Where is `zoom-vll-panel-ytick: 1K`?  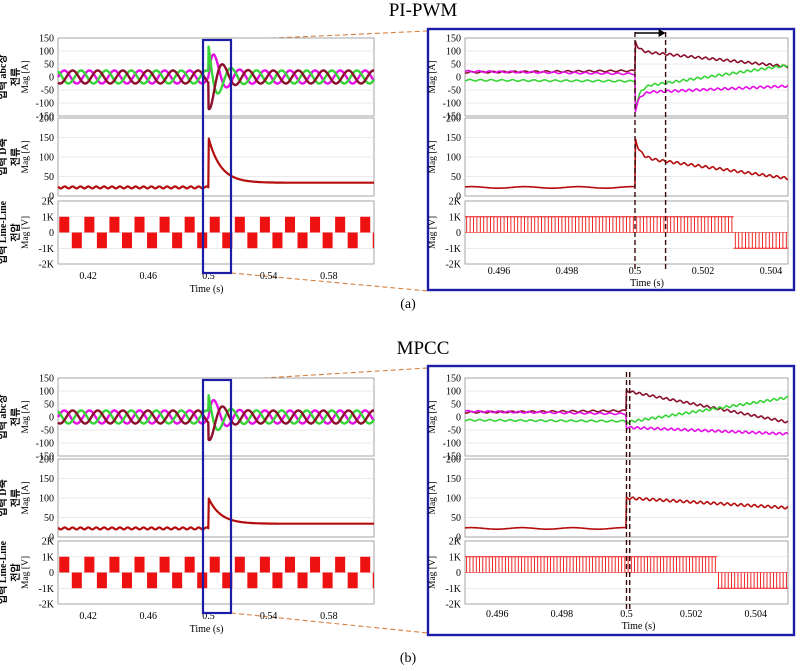 zoom-vll-panel-ytick: 1K is located at coordinates (455, 557).